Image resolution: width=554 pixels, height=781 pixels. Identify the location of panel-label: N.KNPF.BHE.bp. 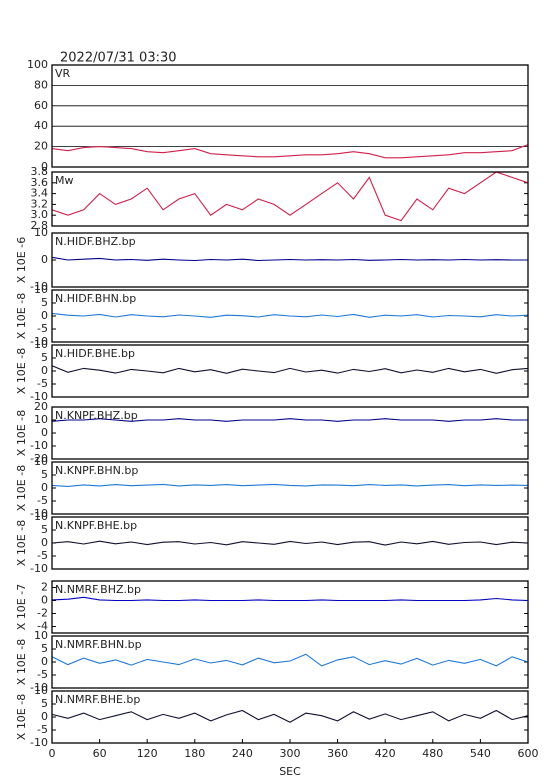
(96, 525).